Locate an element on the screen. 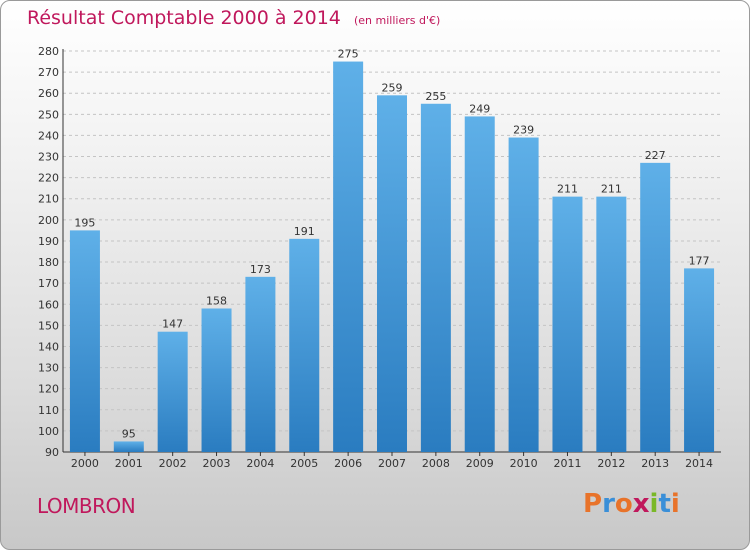  brand-letter: P is located at coordinates (593, 504).